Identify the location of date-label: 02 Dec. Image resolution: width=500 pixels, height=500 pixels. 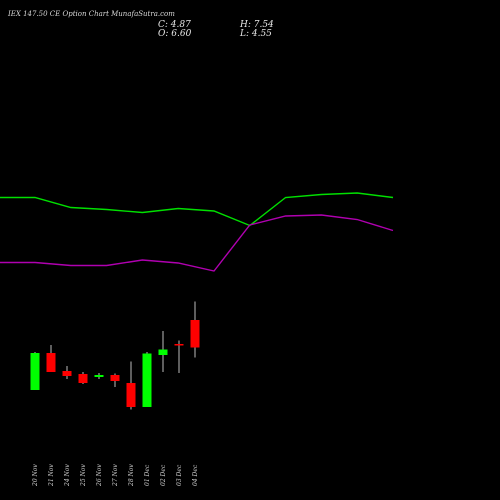
(163, 475).